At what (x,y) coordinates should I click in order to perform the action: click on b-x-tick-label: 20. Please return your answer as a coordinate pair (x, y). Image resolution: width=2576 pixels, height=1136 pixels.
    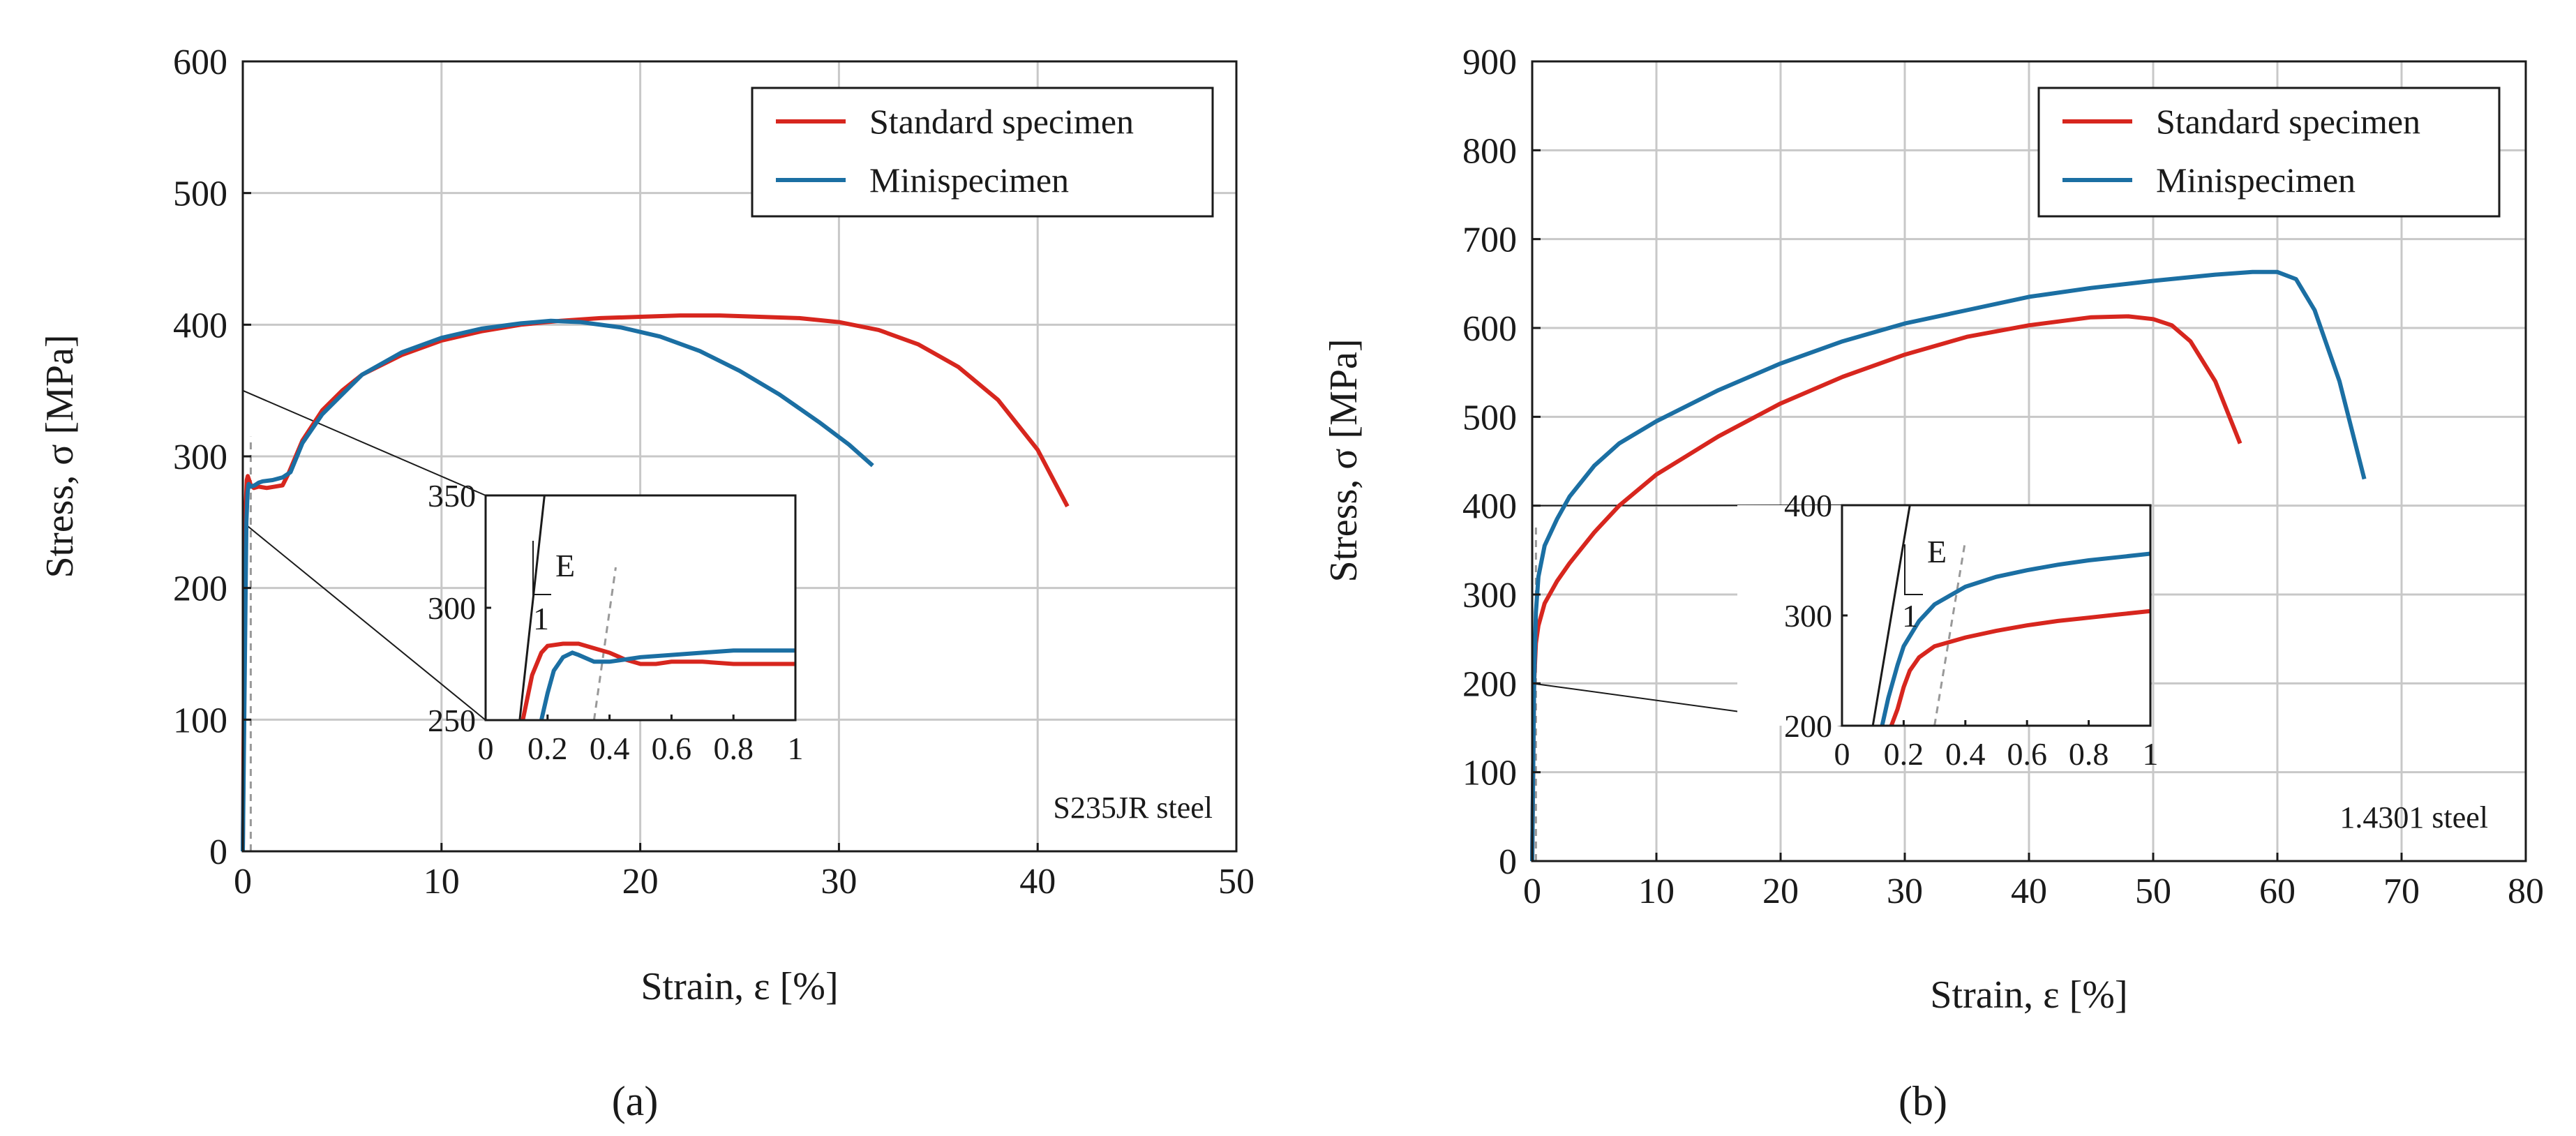
    Looking at the image, I should click on (1780, 891).